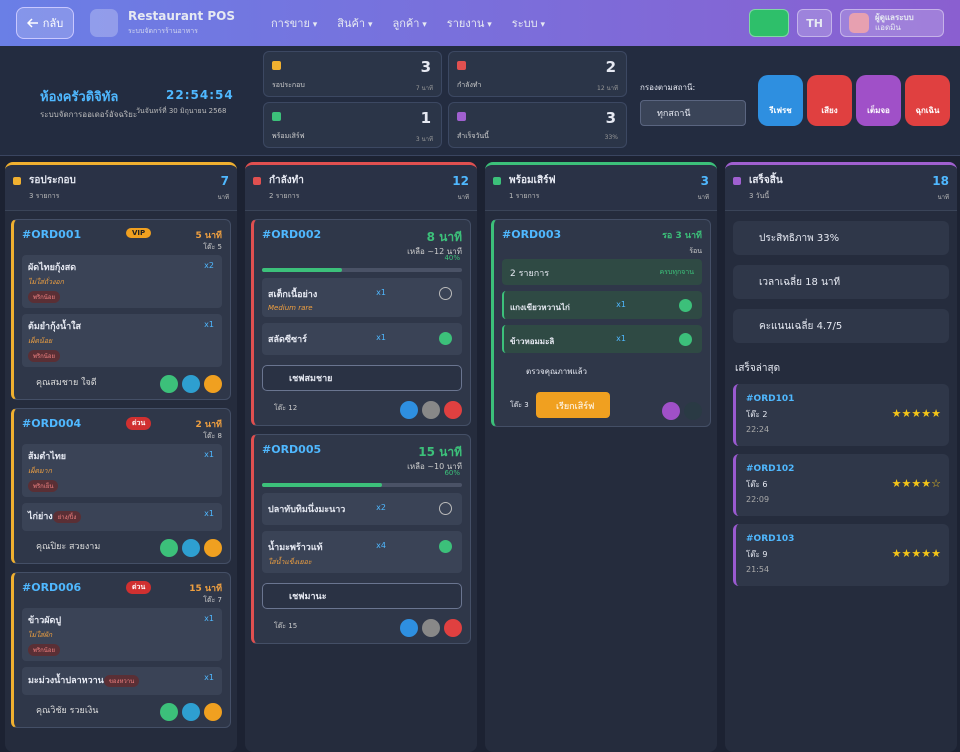 The height and width of the screenshot is (752, 960). What do you see at coordinates (409, 23) in the screenshot?
I see `menu-item: ลูกค้า` at bounding box center [409, 23].